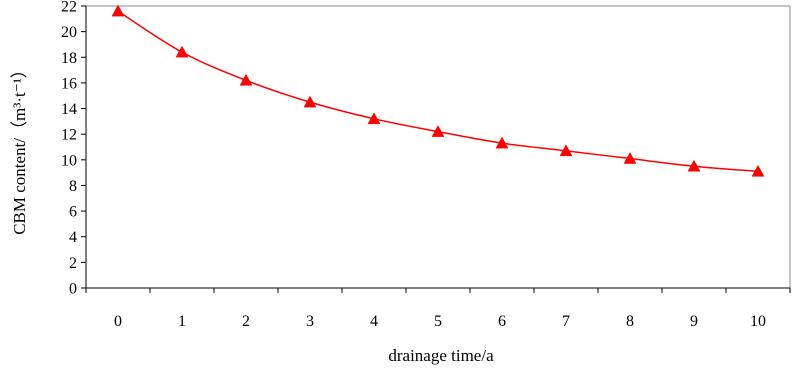 This screenshot has height=373, width=799. Describe the element at coordinates (73, 149) in the screenshot. I see `y-axis: 0 2 4 6 8 10 12 14 16 18 20 22` at that location.